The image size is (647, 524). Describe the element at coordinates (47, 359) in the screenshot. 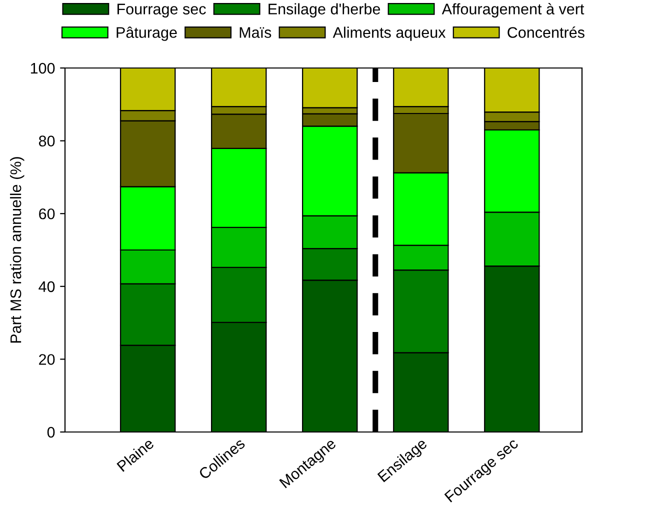

I see `y-tick-label: 20` at that location.